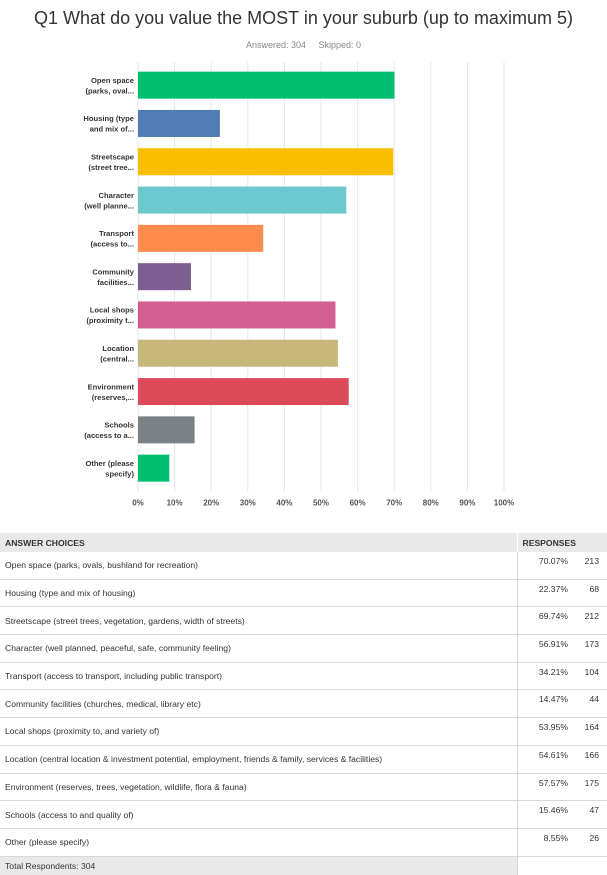 This screenshot has width=607, height=875. I want to click on response-percent: 15.46%, so click(544, 814).